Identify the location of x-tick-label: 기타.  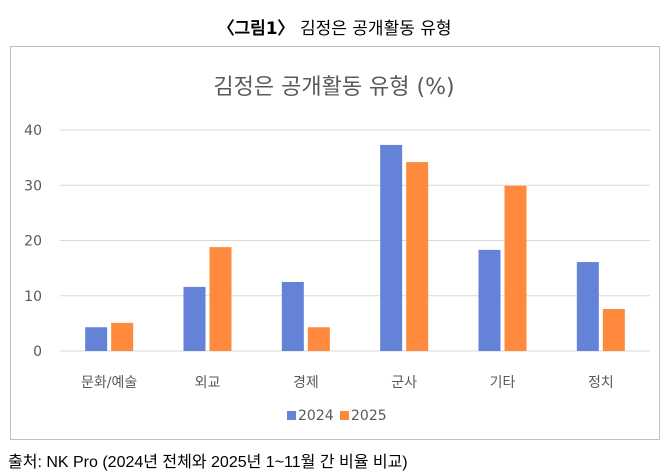
(503, 383).